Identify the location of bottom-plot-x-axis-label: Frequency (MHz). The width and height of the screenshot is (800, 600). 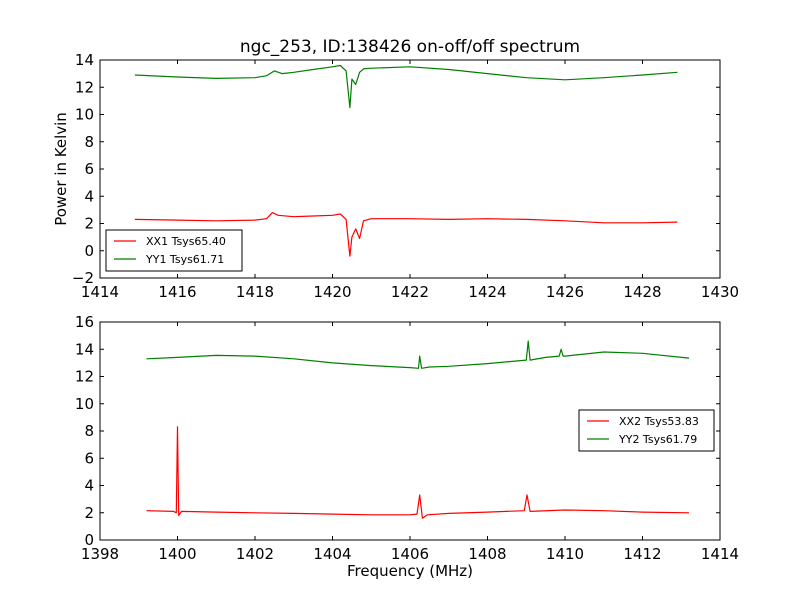
(410, 571).